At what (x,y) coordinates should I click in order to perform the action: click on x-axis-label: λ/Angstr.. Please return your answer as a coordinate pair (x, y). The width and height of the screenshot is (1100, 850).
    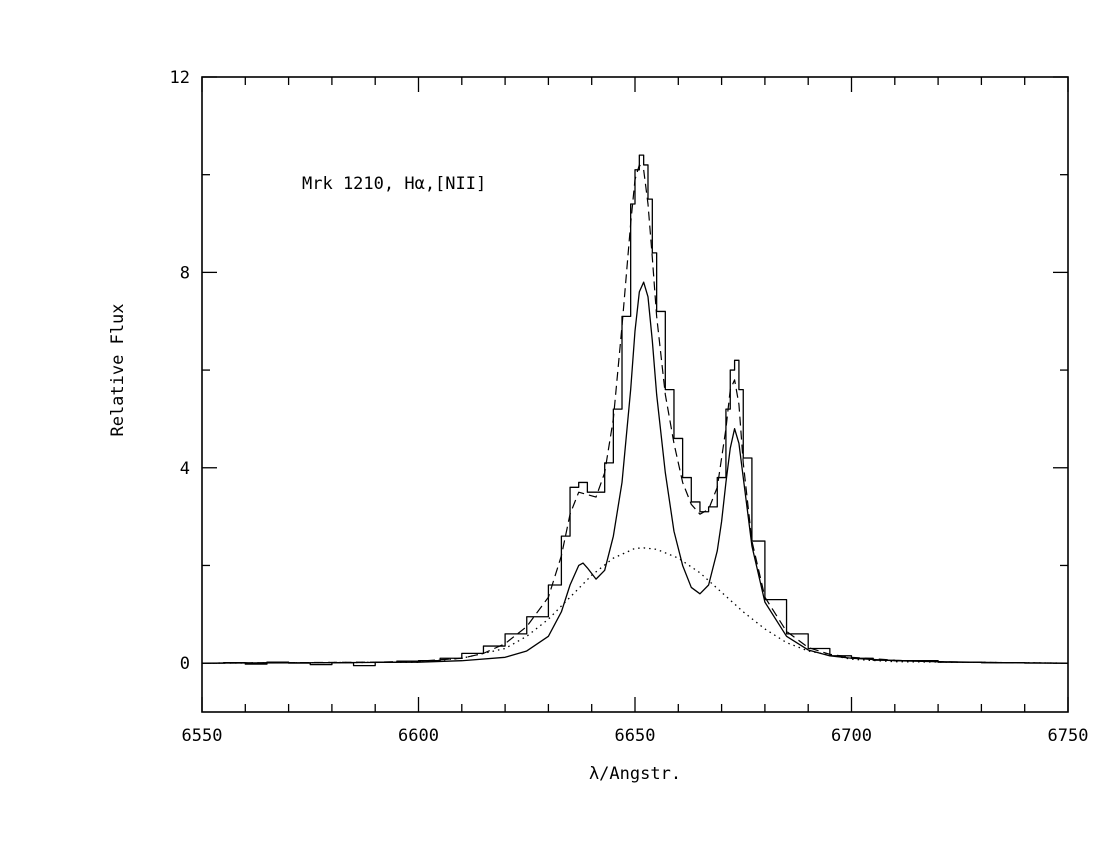
    Looking at the image, I should click on (635, 774).